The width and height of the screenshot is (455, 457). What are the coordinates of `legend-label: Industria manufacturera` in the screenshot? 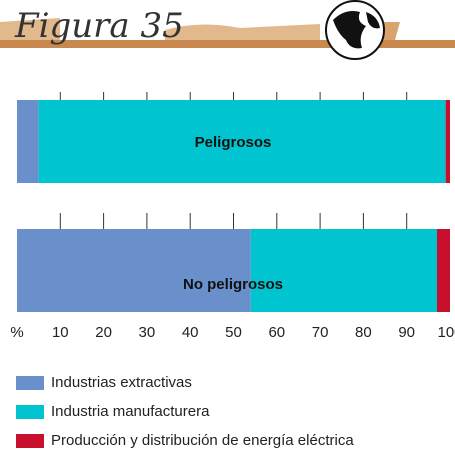 It's located at (130, 411).